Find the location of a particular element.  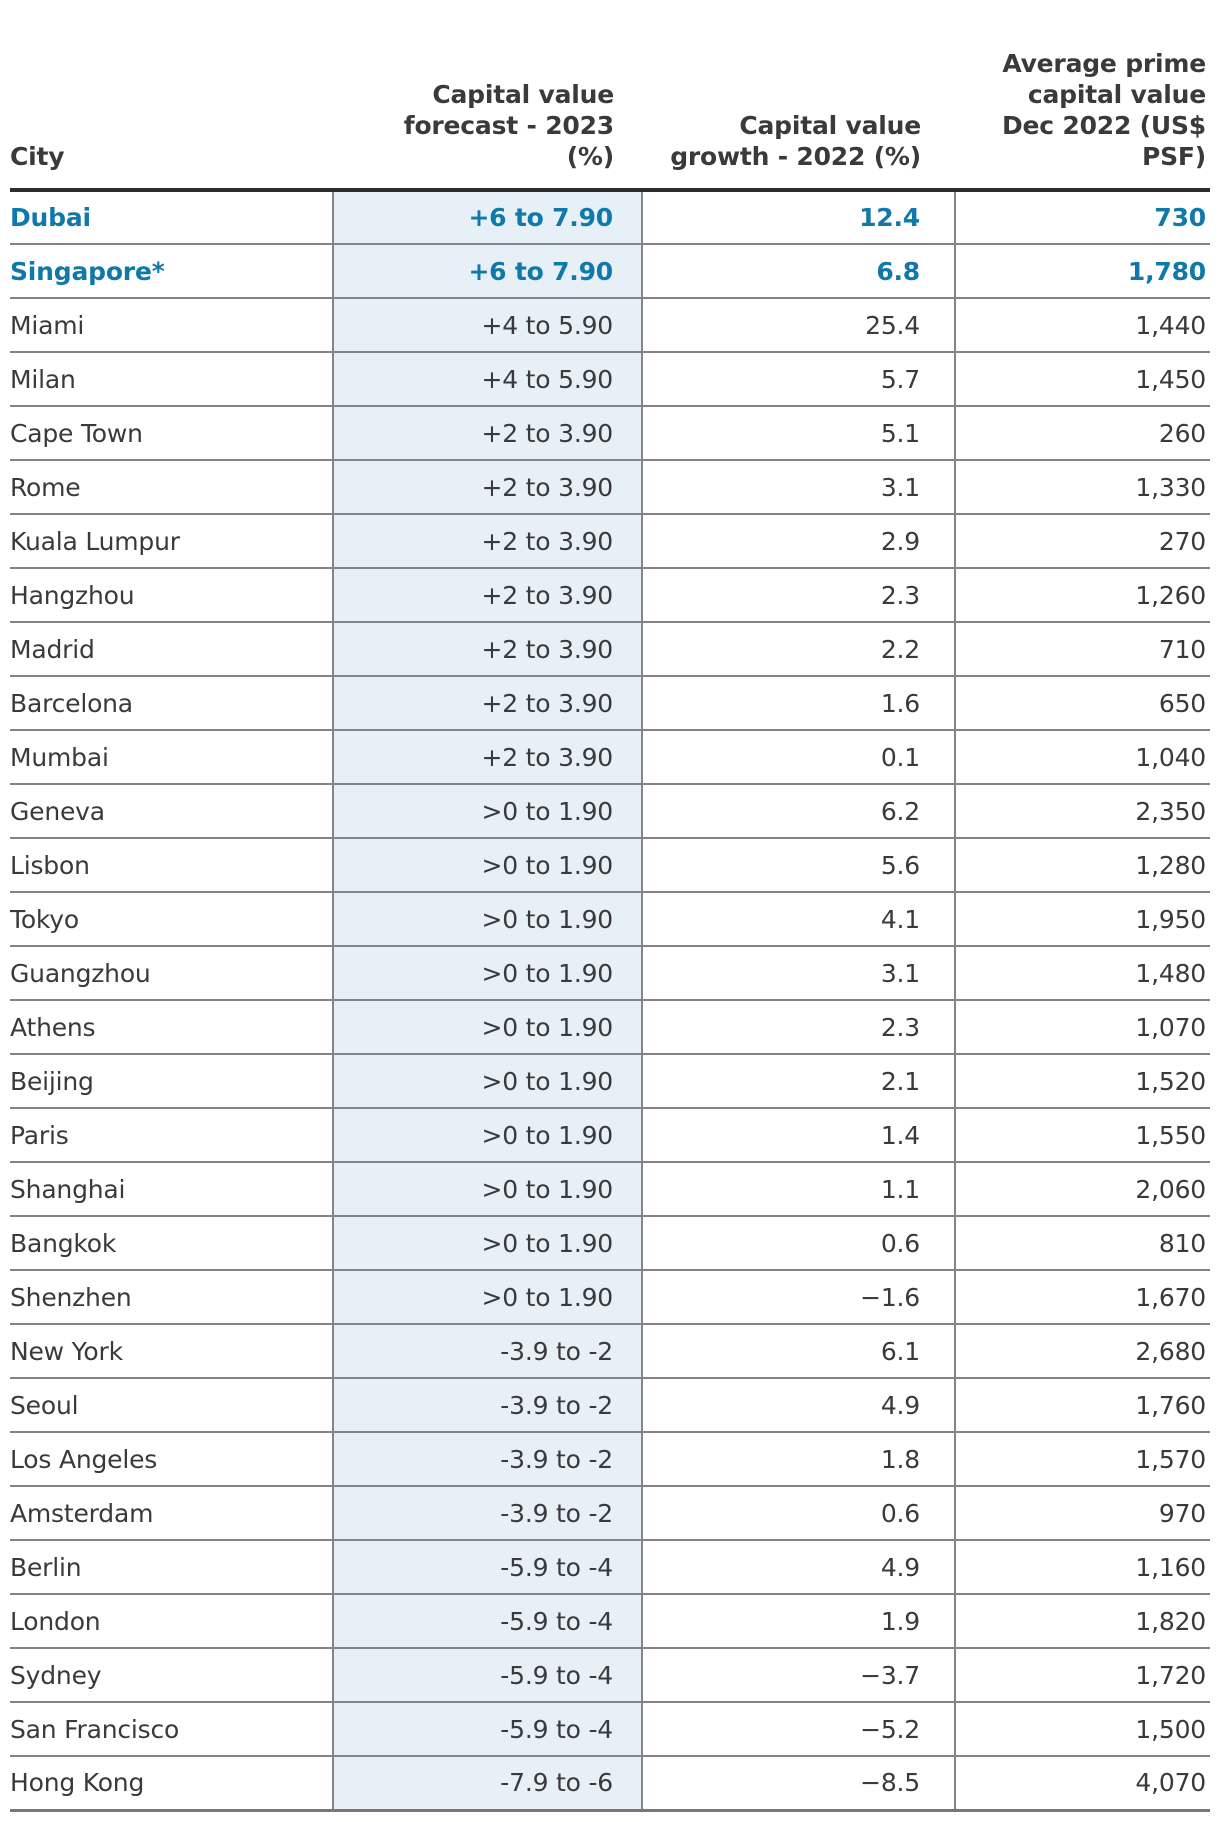

growth-cell: −3.7 is located at coordinates (799, 1675).